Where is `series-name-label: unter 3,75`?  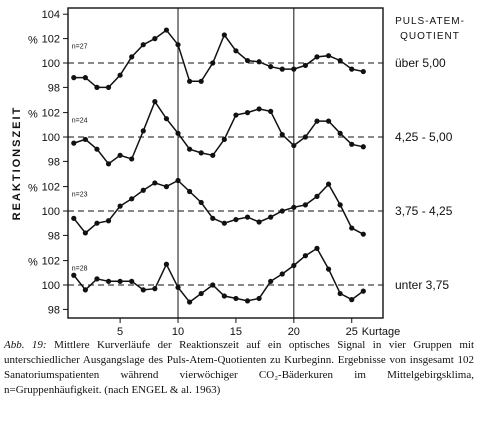
series-name-label: unter 3,75 is located at coordinates (422, 285).